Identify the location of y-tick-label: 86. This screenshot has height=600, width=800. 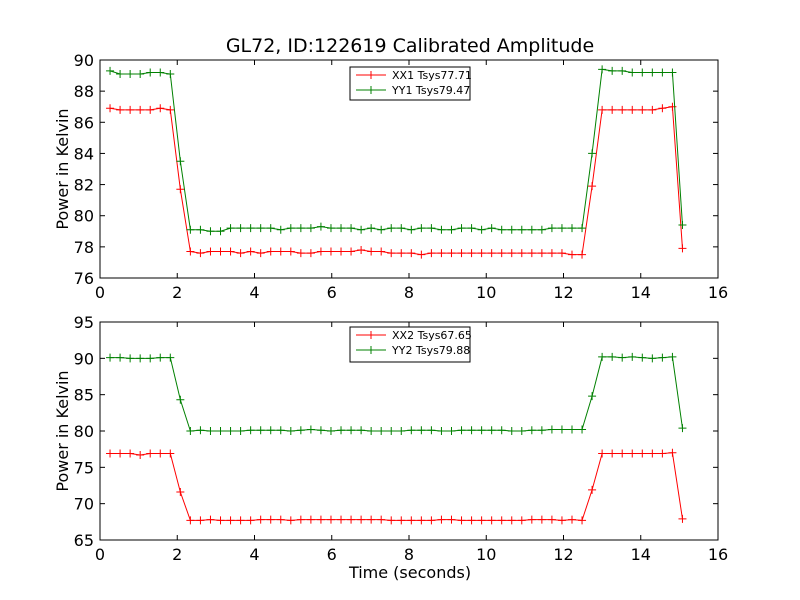
(84, 122).